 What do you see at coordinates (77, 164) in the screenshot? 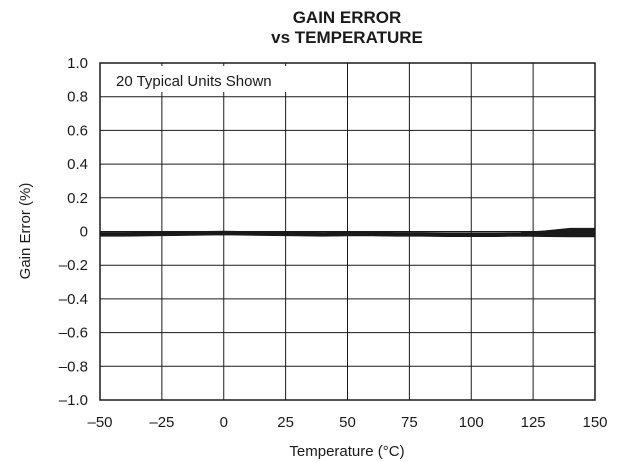
I see `y-tick-label: 0.4` at bounding box center [77, 164].